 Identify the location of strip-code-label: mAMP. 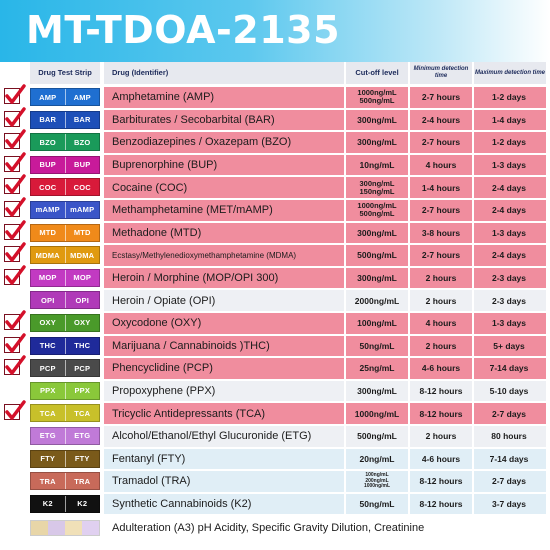
(48, 209).